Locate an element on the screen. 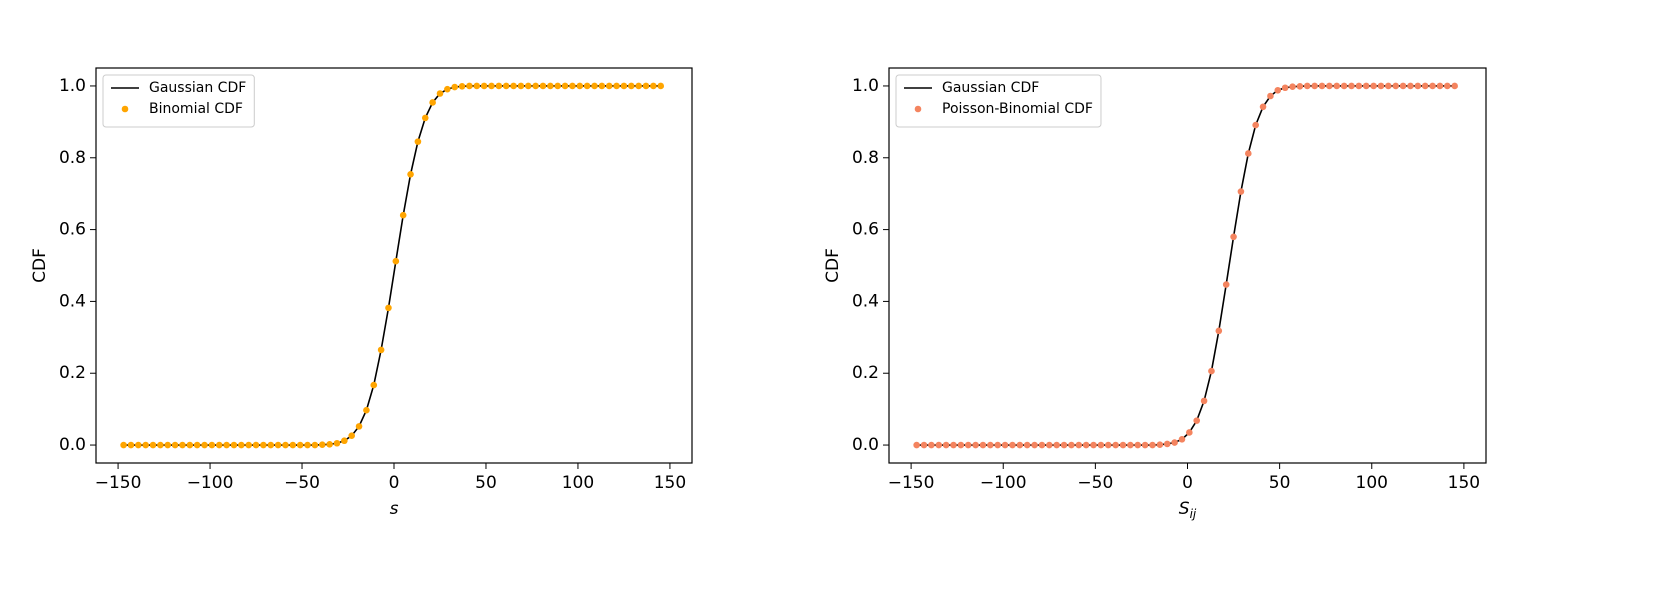  x-tick-label: −150 is located at coordinates (911, 483).